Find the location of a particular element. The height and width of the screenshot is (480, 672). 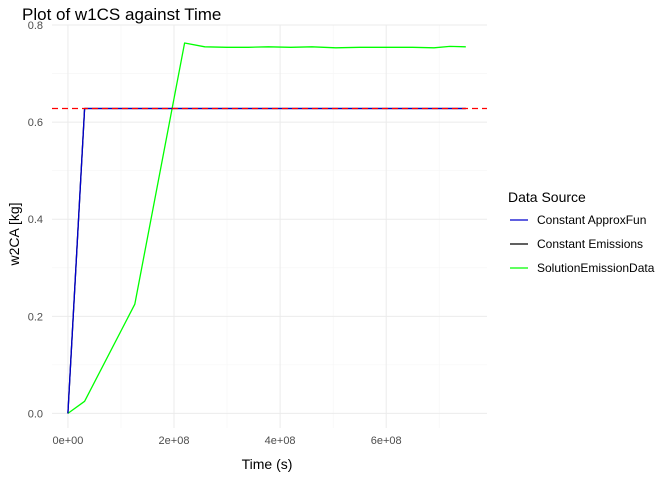

y-tick-label: 0.4 is located at coordinates (35, 220).